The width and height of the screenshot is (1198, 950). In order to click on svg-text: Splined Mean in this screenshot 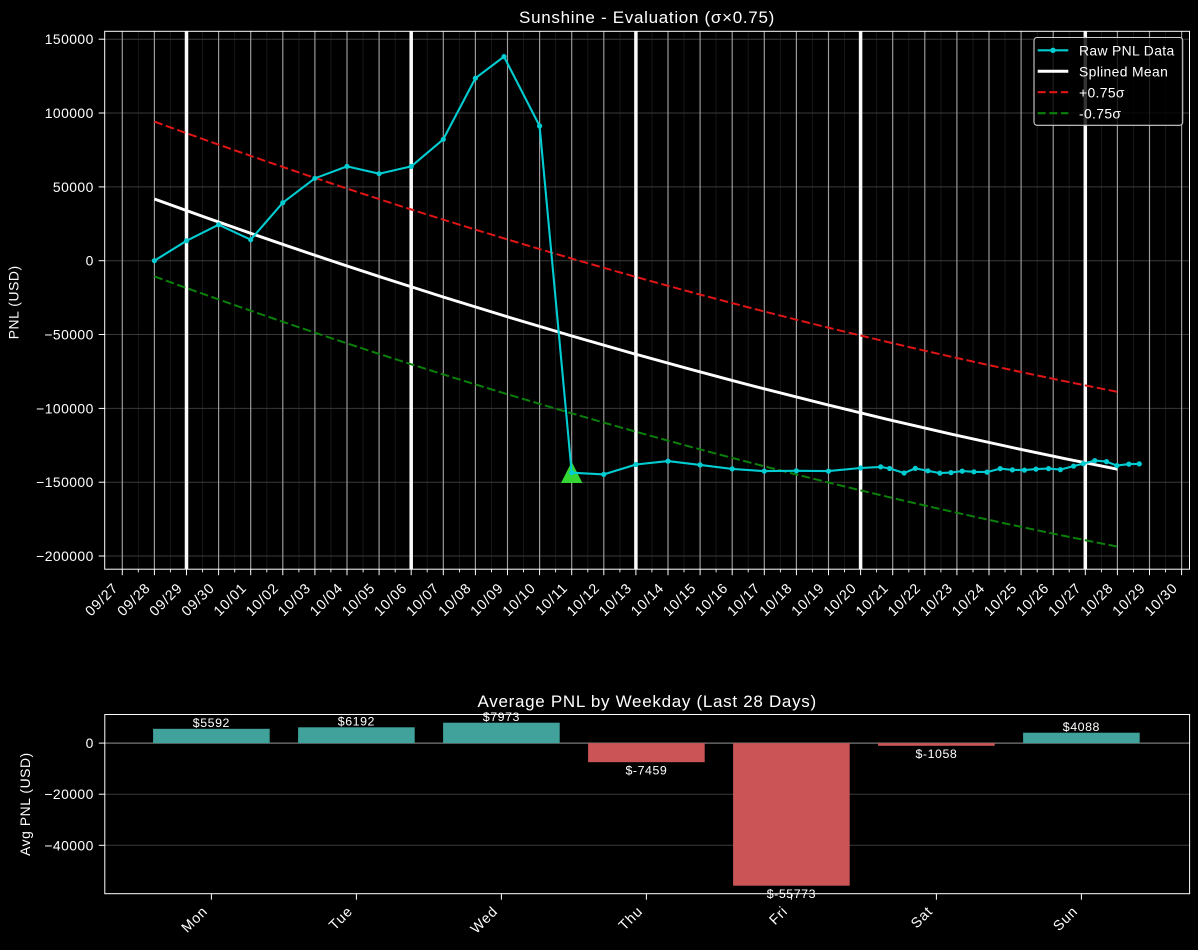, I will do `click(1123, 72)`.